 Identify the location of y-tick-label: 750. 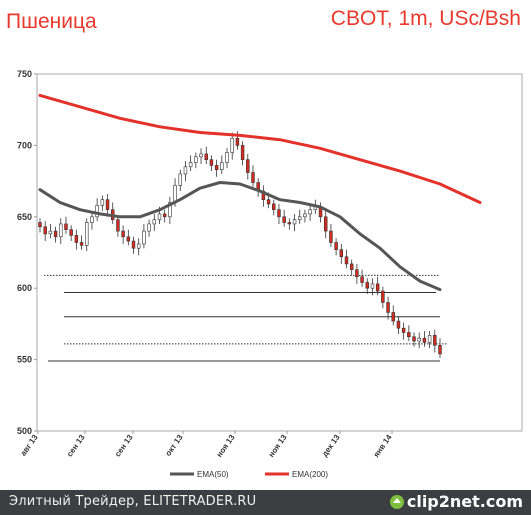
(24, 74).